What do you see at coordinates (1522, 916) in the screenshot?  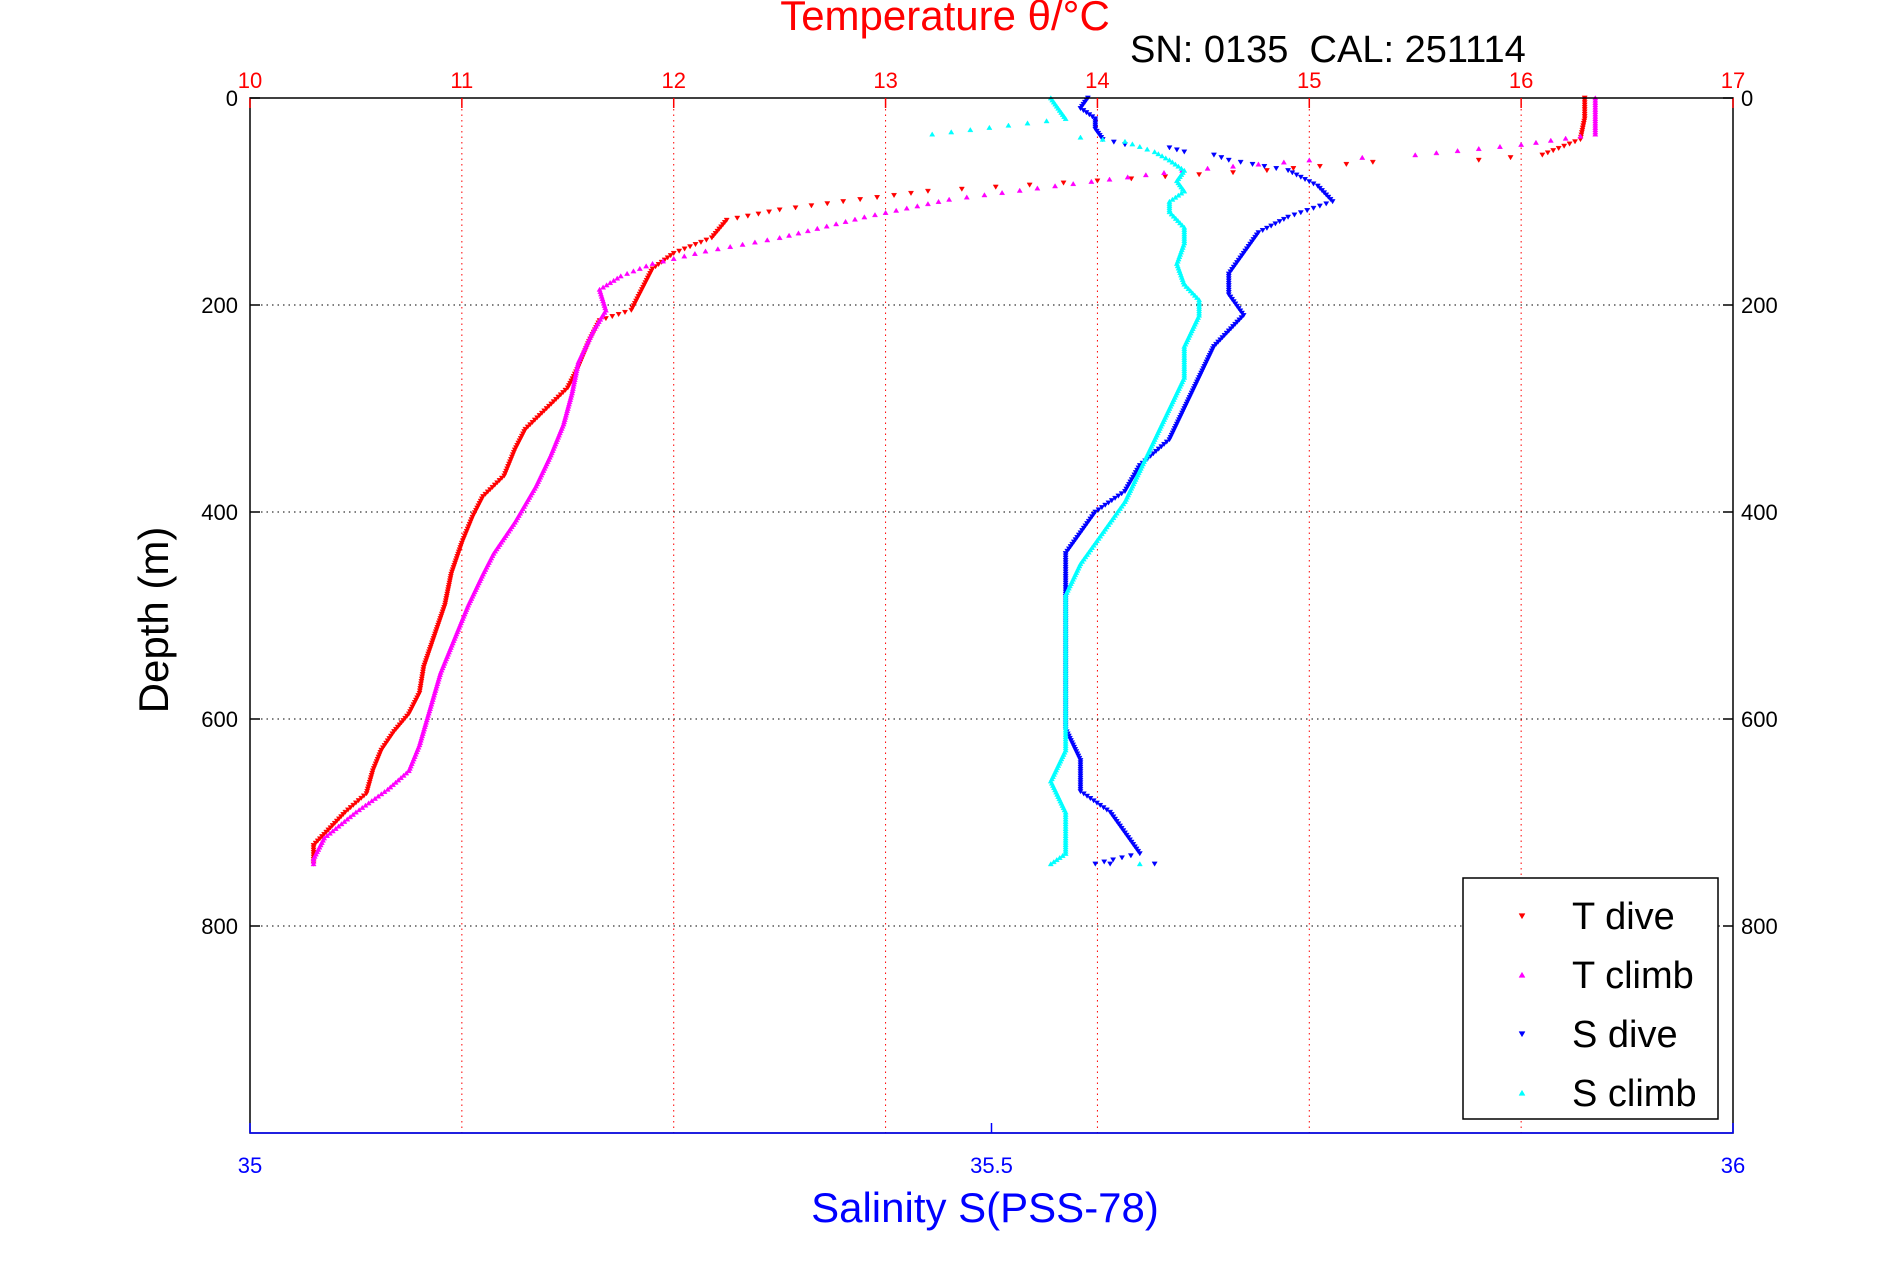 I see `legend-marker` at bounding box center [1522, 916].